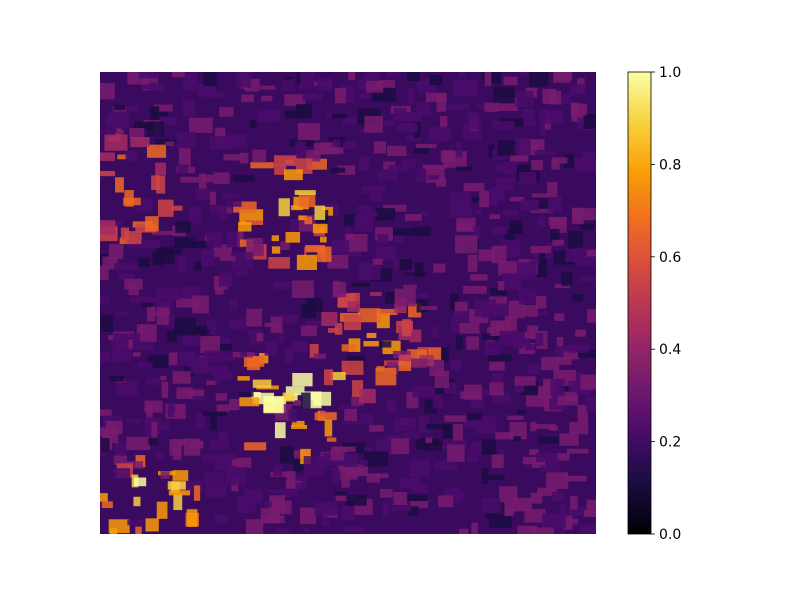 This screenshot has width=800, height=600. I want to click on colorbar-tick-label: 0.0, so click(670, 535).